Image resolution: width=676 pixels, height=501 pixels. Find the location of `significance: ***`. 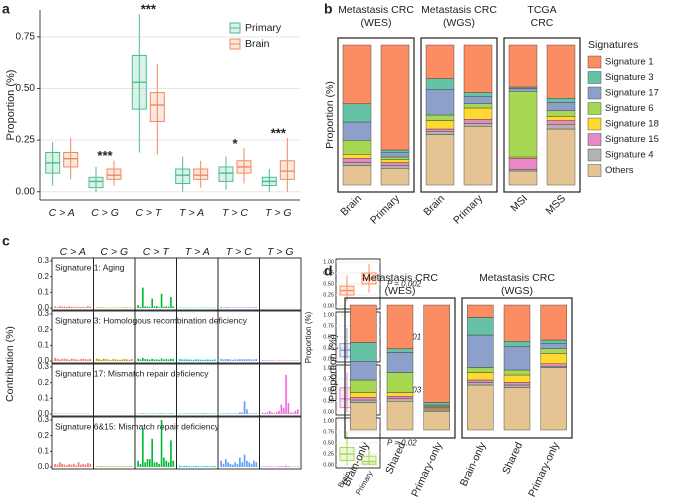

significance: *** is located at coordinates (279, 132).